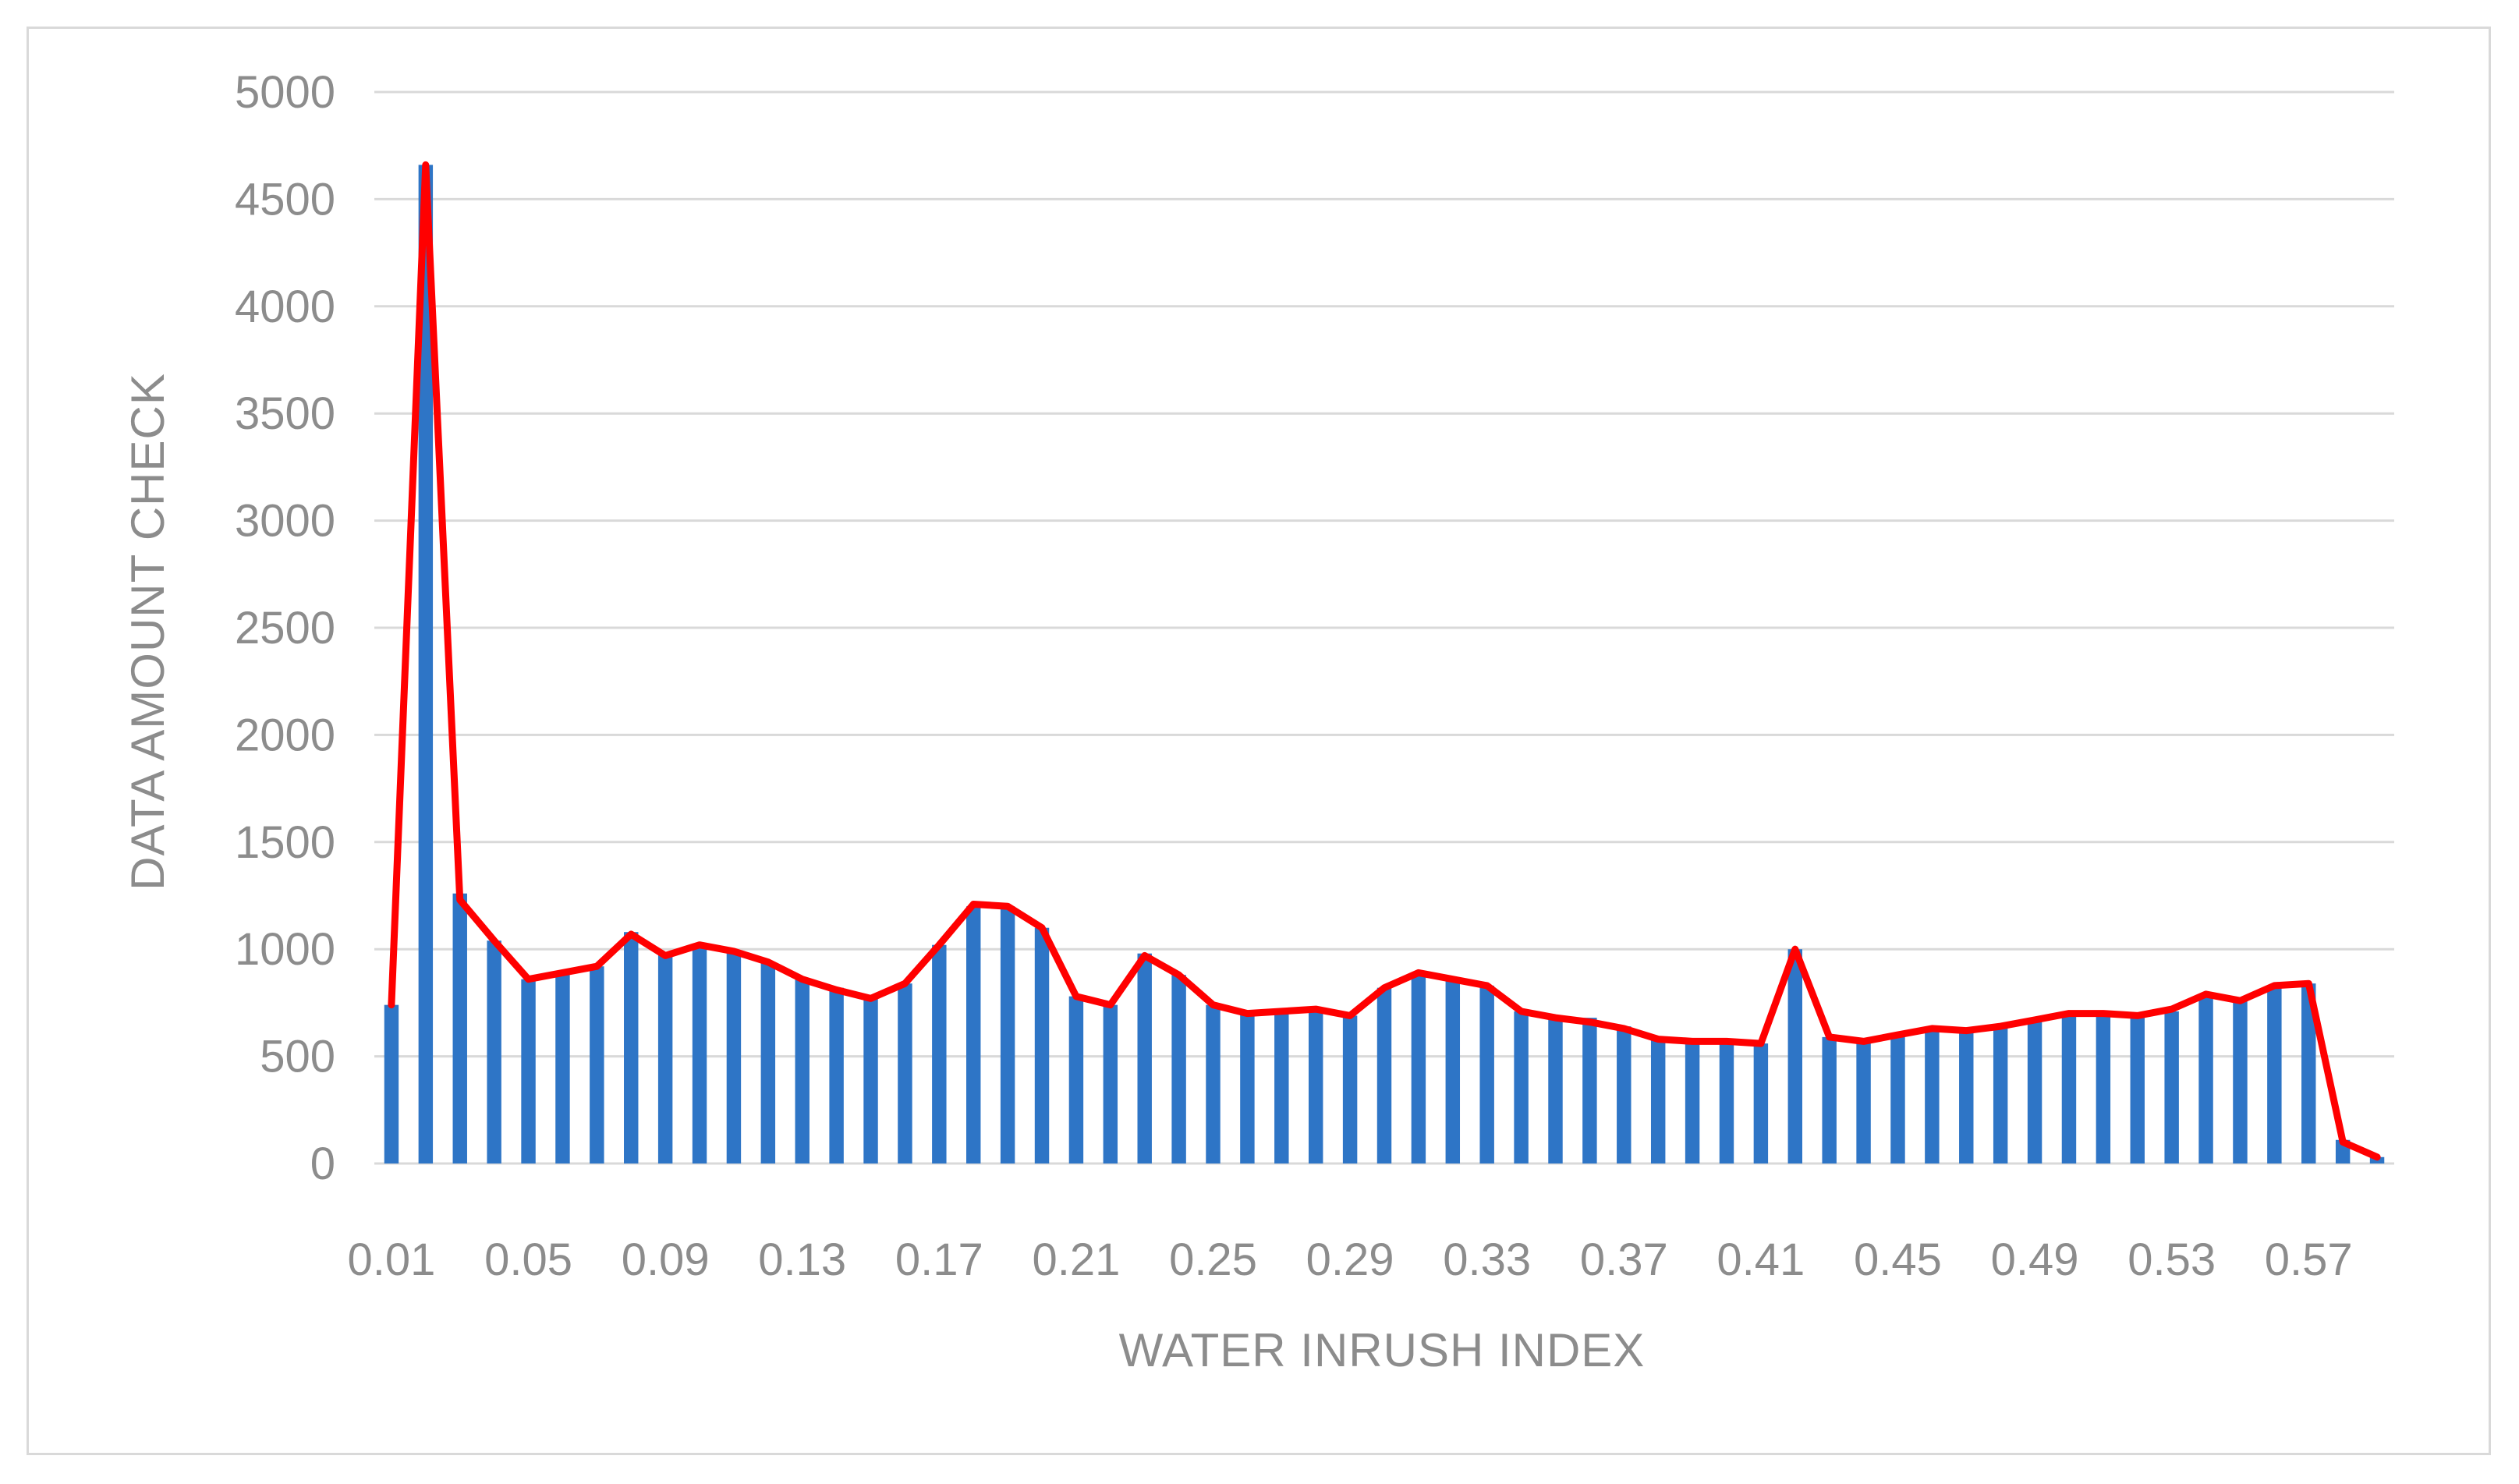 The width and height of the screenshot is (2519, 1484). Describe the element at coordinates (1076, 1259) in the screenshot. I see `x-tick-label: 0.21` at that location.